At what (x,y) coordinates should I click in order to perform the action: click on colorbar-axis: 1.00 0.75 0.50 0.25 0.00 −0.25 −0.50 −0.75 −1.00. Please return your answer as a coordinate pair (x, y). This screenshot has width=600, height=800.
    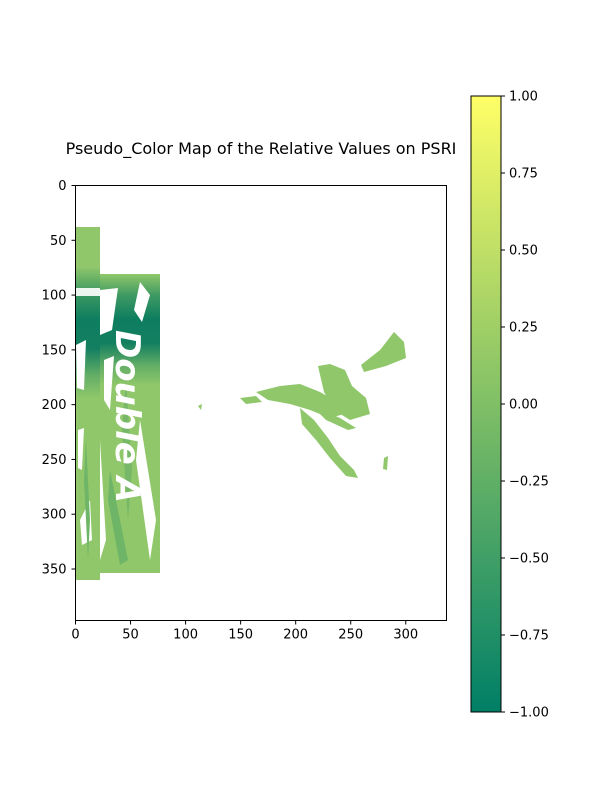
    Looking at the image, I should click on (525, 405).